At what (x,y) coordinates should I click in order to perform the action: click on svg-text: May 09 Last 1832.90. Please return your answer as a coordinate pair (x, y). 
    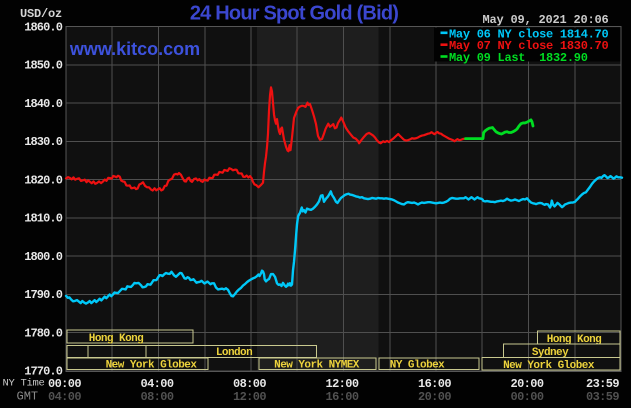
    Looking at the image, I should click on (518, 58).